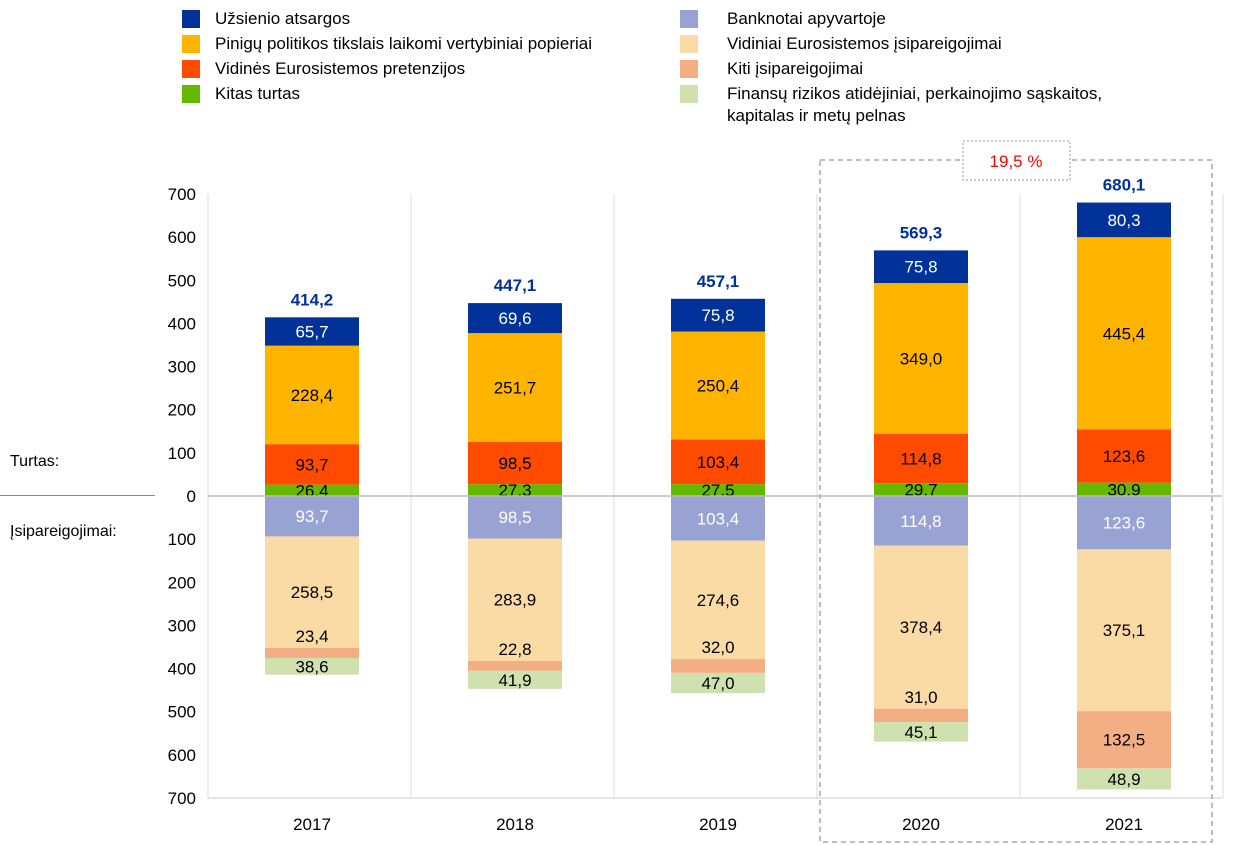 This screenshot has width=1240, height=845. Describe the element at coordinates (514, 318) in the screenshot. I see `bar-value-label: 69,6` at that location.